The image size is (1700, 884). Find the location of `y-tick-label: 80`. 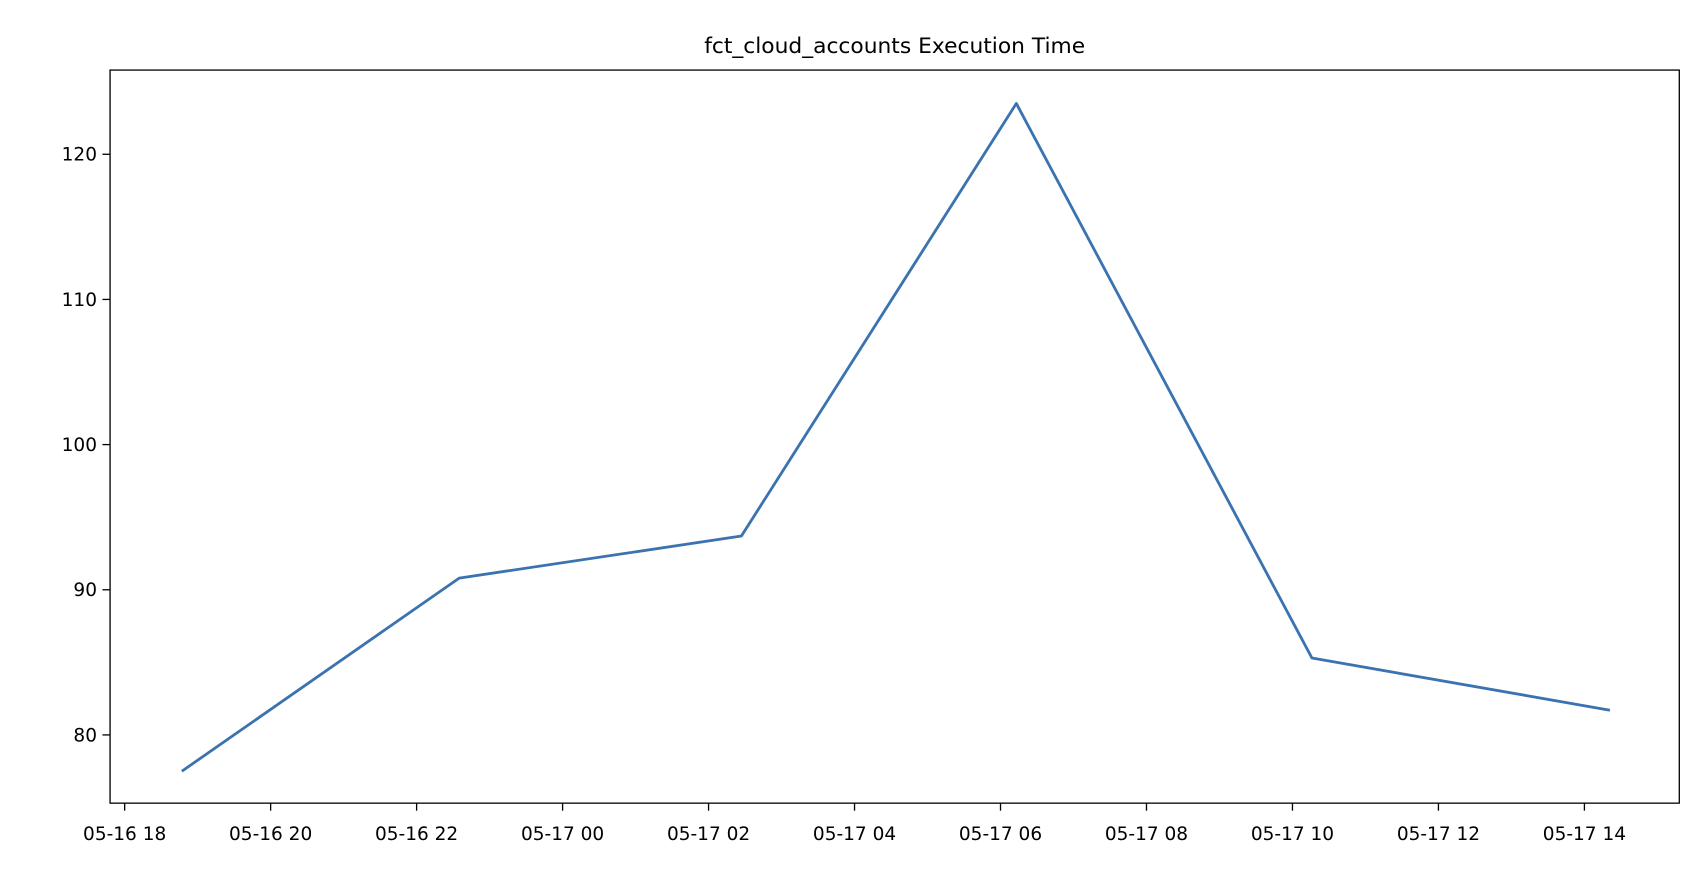

y-tick-label: 80 is located at coordinates (85, 735).